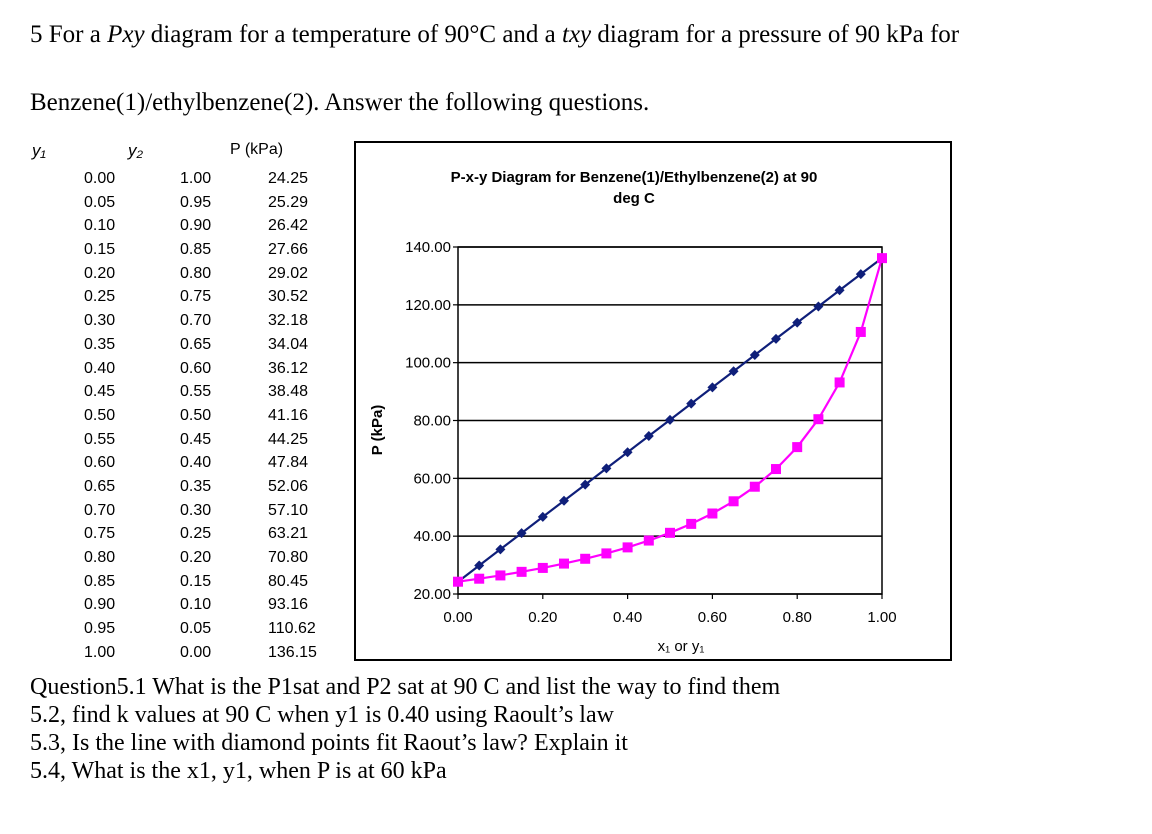 Image resolution: width=1152 pixels, height=834 pixels. I want to click on cell-y1: 0.40, so click(100, 368).